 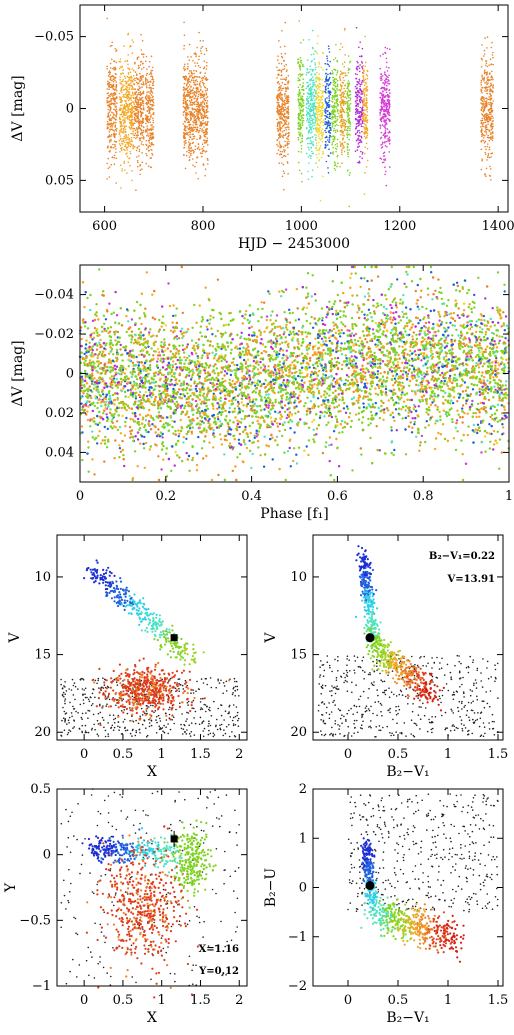 I want to click on lightcurve-xtick-label: 1000, so click(x=301, y=226).